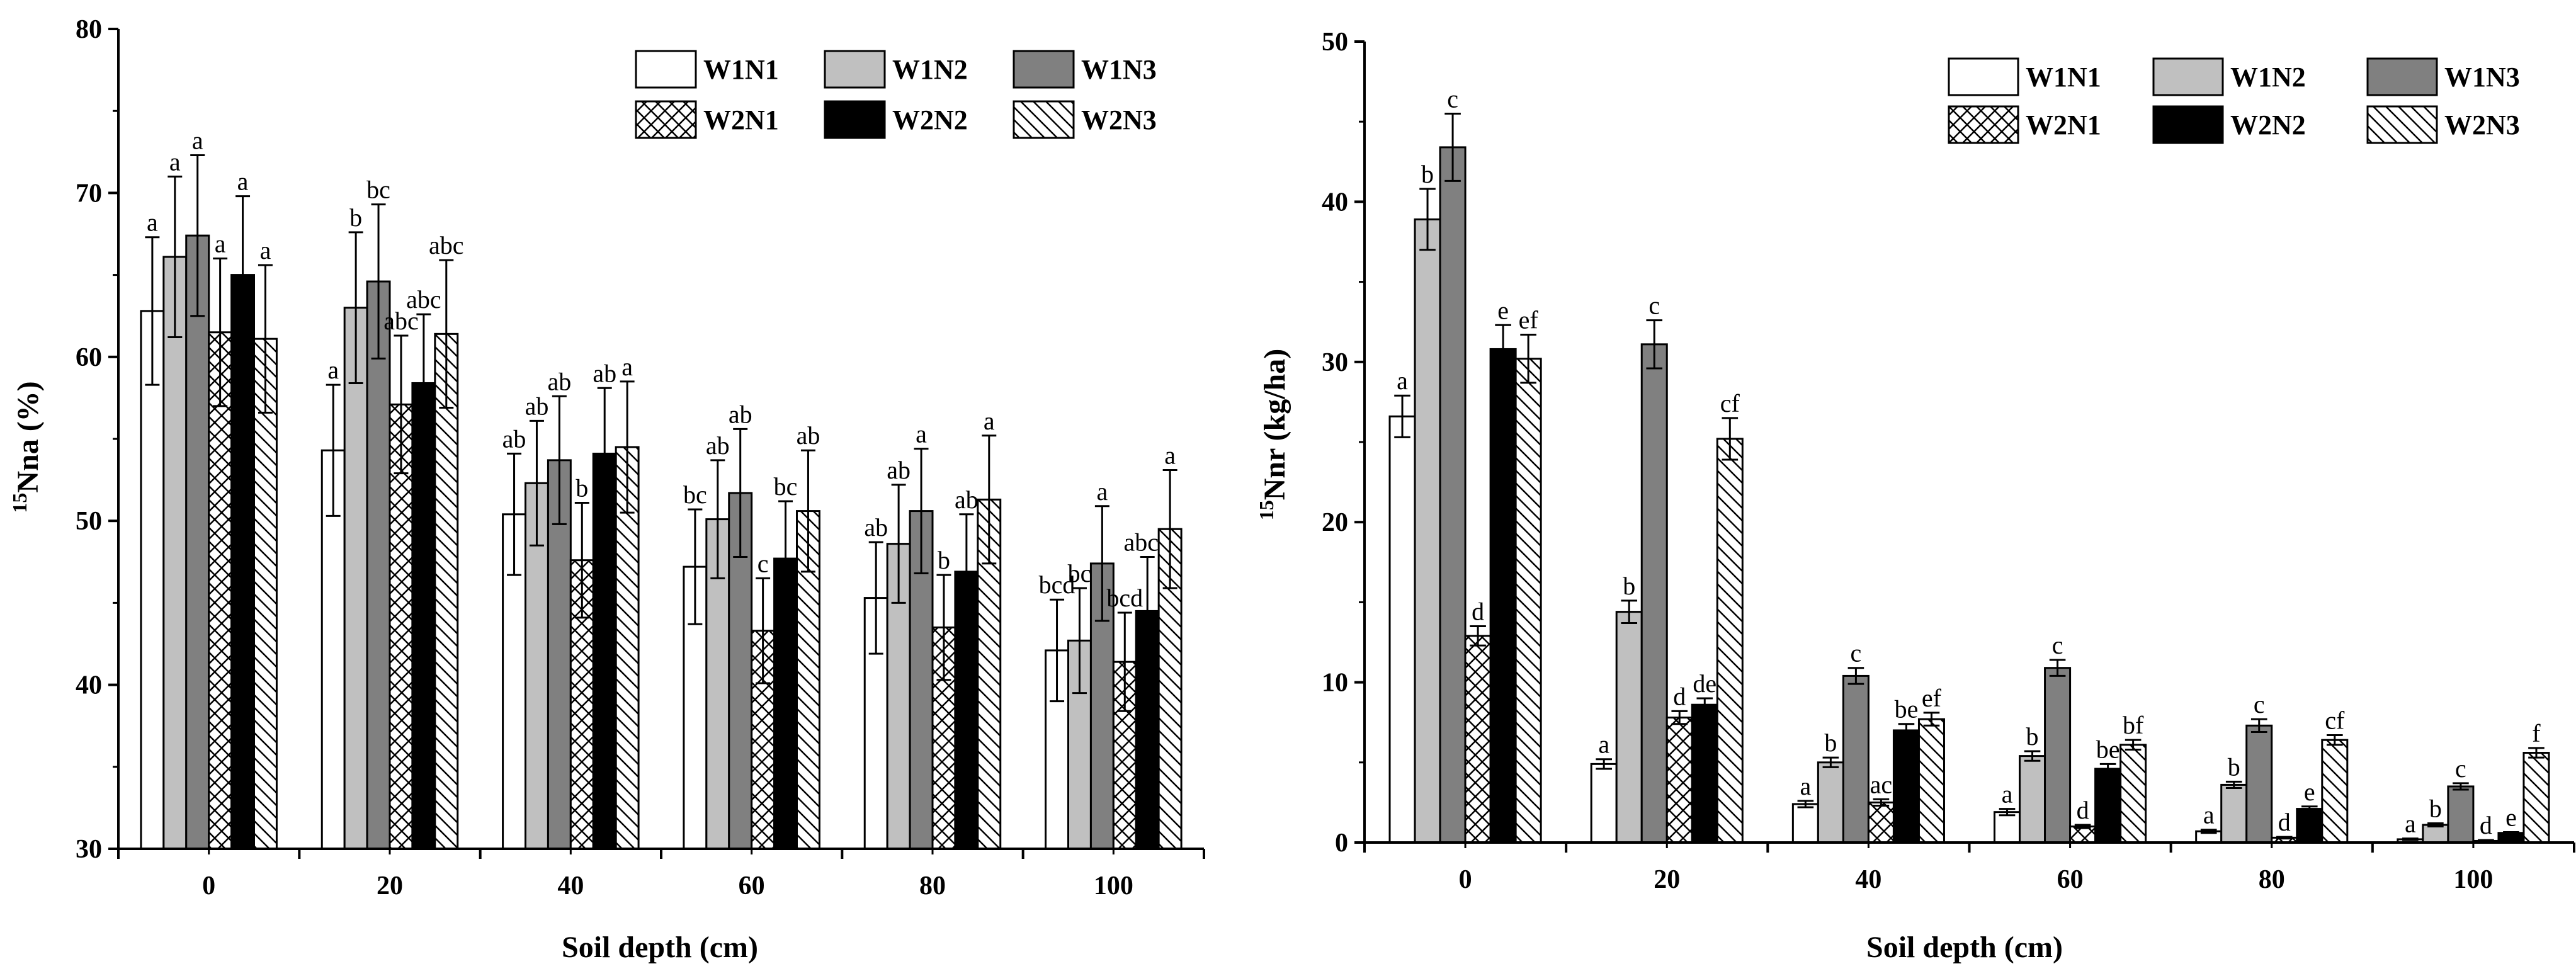  I want to click on legend-label-w1n3: W1N3, so click(2482, 77).